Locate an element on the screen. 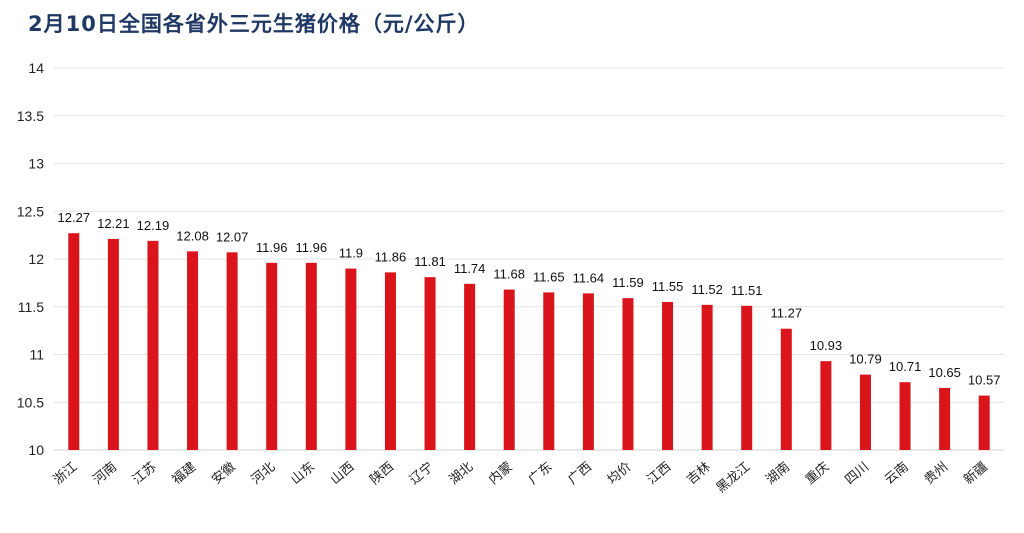  data-label: 12.21 is located at coordinates (113, 223).